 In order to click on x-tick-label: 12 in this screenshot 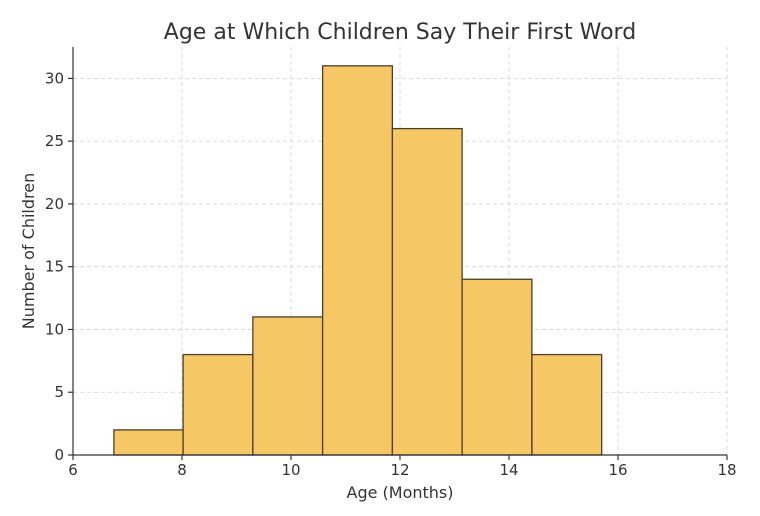, I will do `click(399, 470)`.